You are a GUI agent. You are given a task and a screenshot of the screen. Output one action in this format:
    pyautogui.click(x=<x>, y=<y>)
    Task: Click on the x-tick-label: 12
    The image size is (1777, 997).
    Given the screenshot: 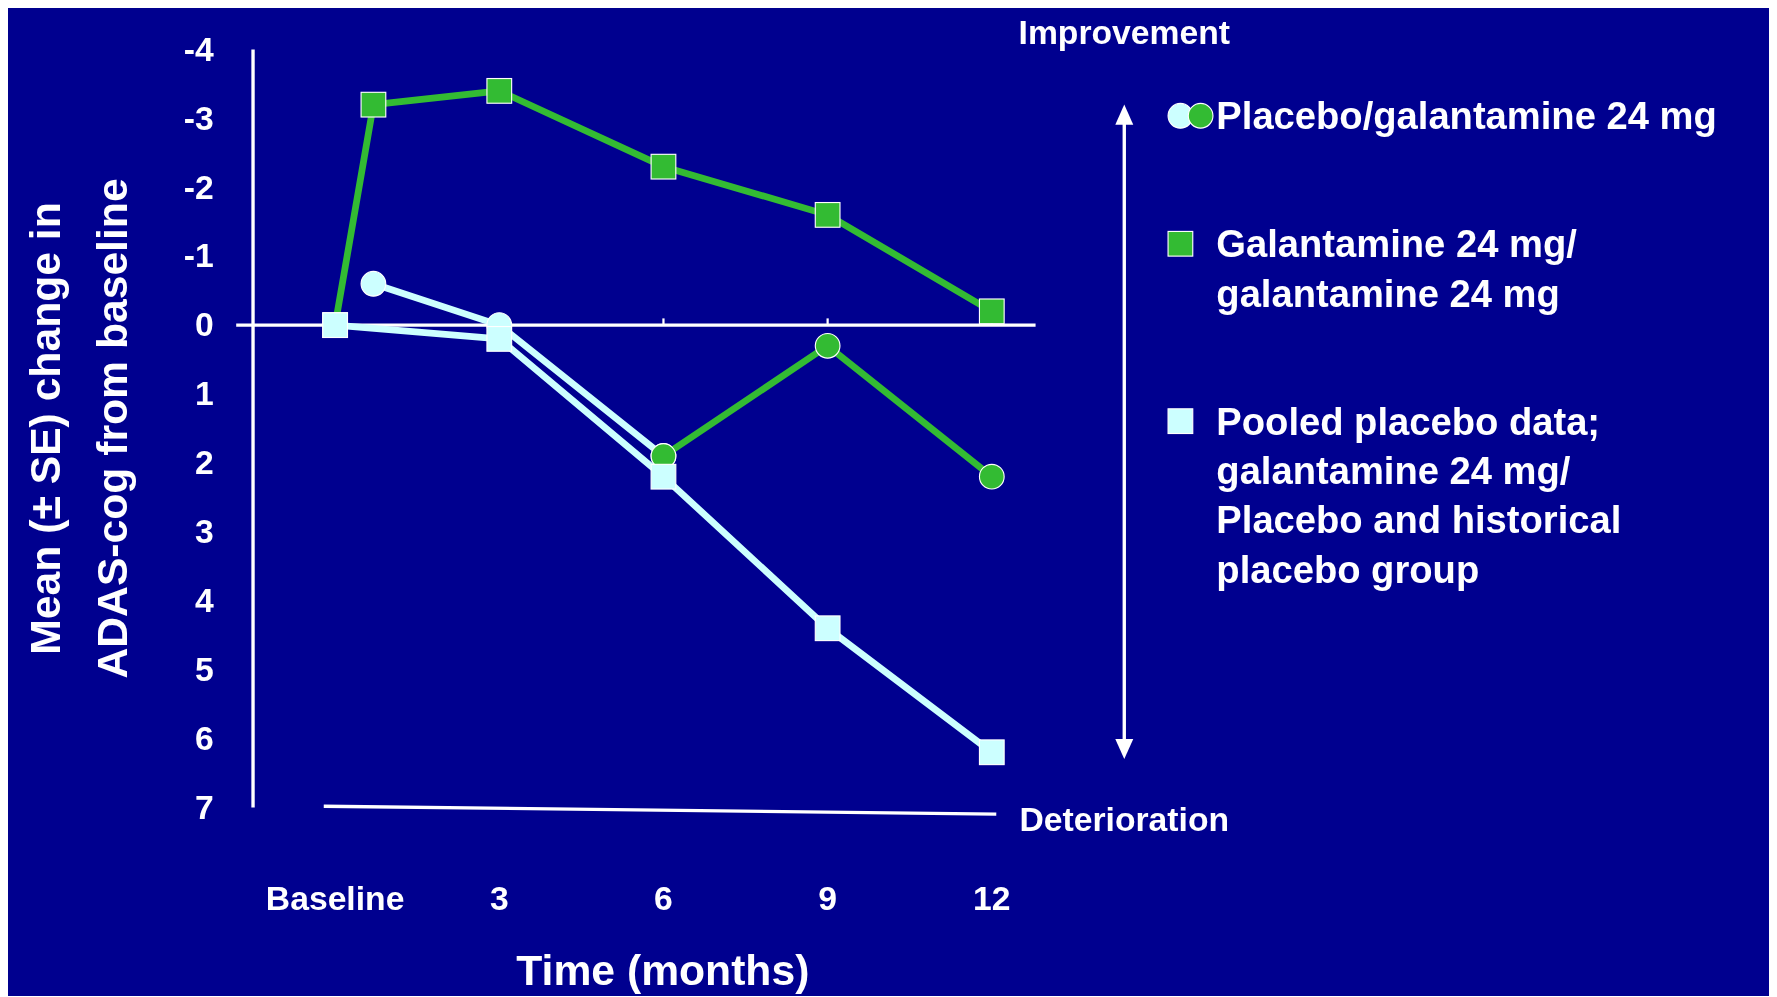 What is the action you would take?
    pyautogui.click(x=992, y=898)
    